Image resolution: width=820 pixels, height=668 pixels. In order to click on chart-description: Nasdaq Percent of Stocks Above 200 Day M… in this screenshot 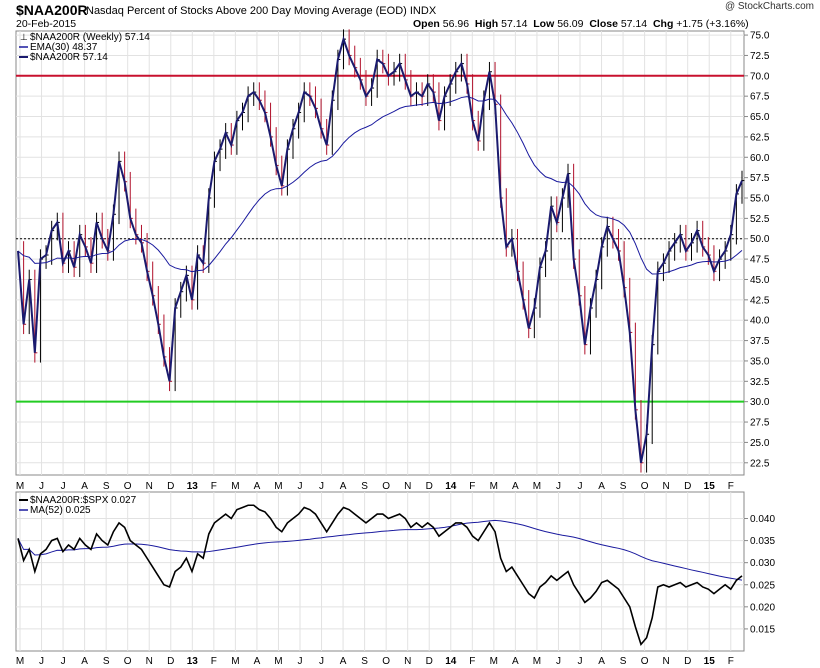, I will do `click(261, 11)`.